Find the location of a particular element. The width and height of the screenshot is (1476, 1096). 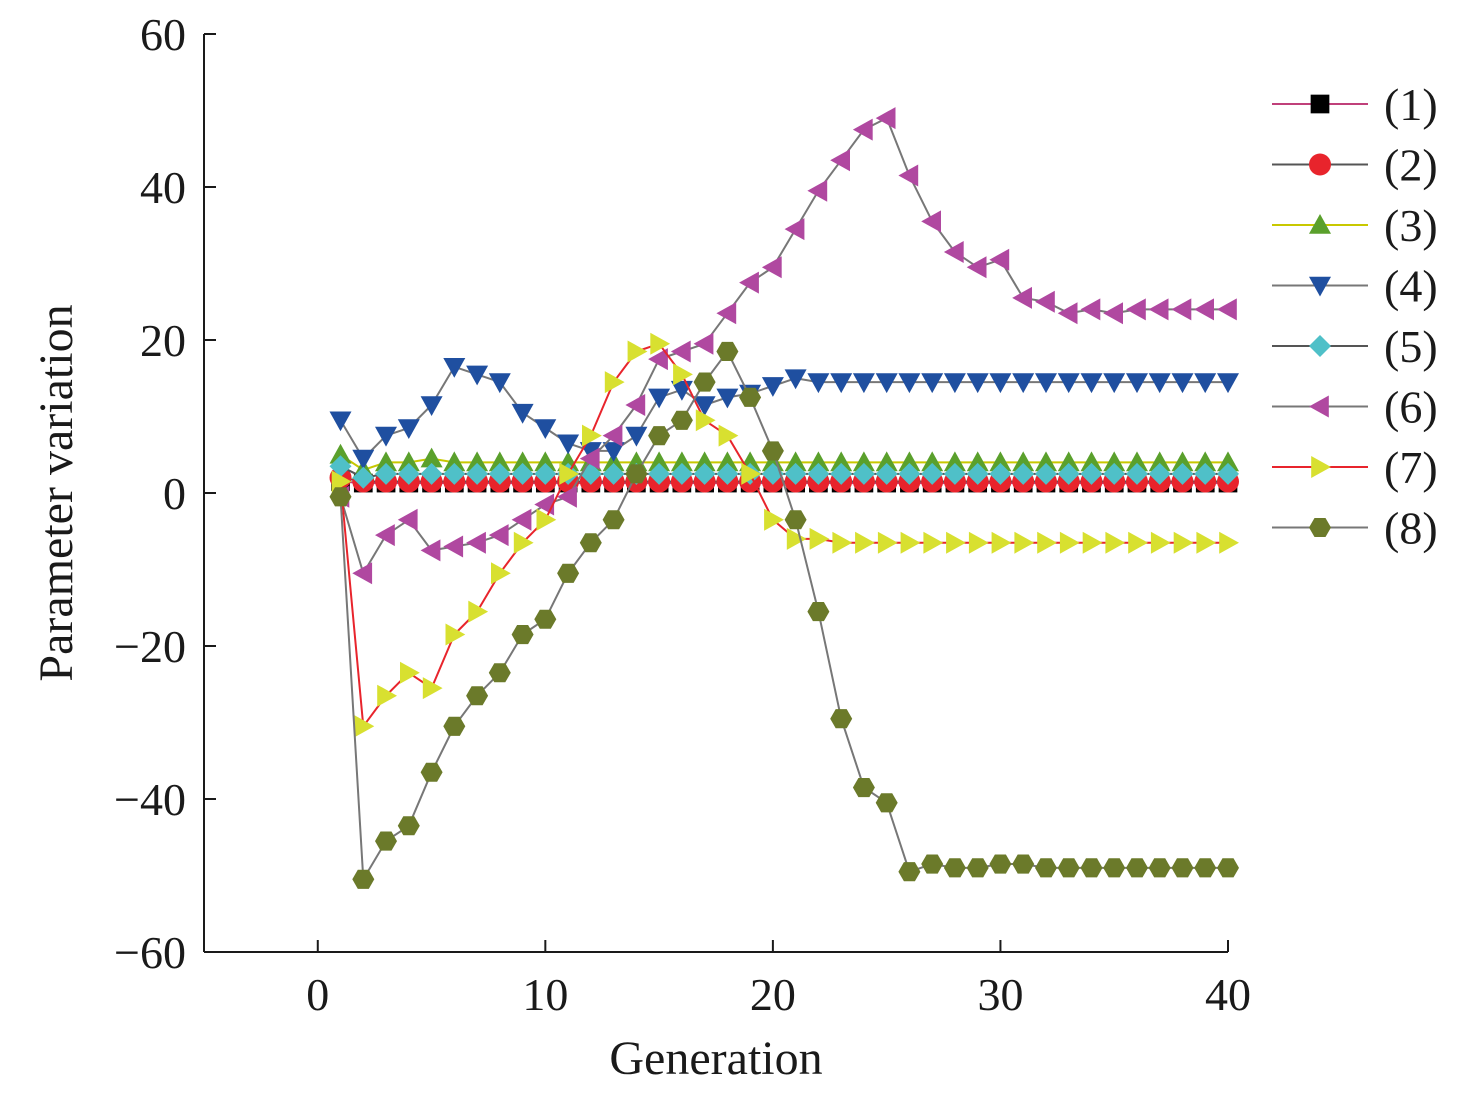

y-tick-label: 20 is located at coordinates (163, 340).